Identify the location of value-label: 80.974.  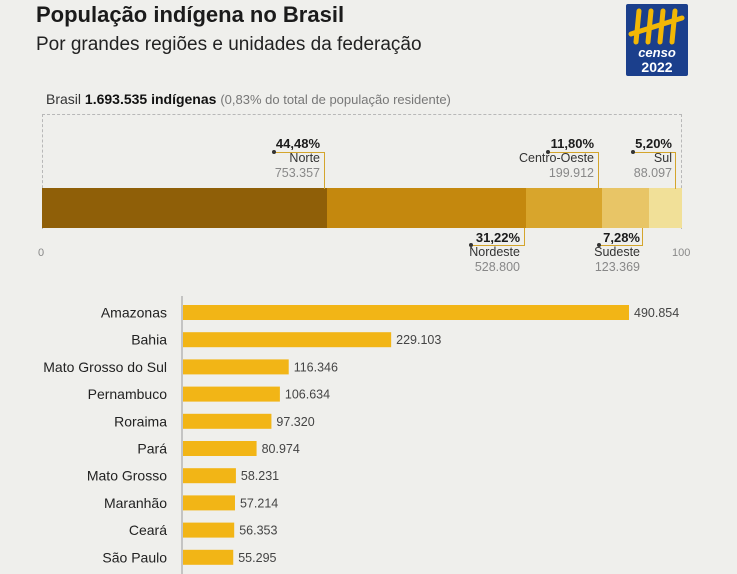
(281, 449).